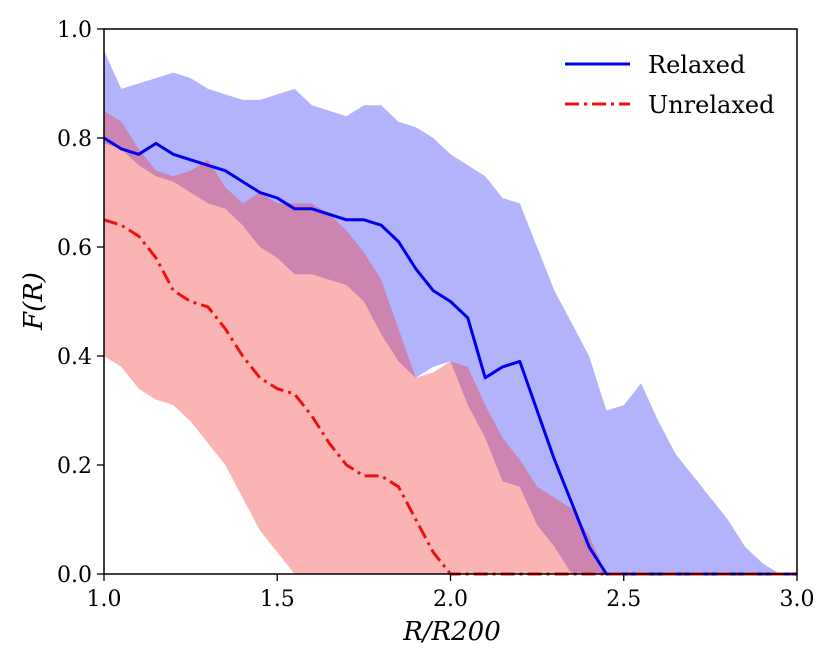  I want to click on y-tick-label: 0.0, so click(74, 575).